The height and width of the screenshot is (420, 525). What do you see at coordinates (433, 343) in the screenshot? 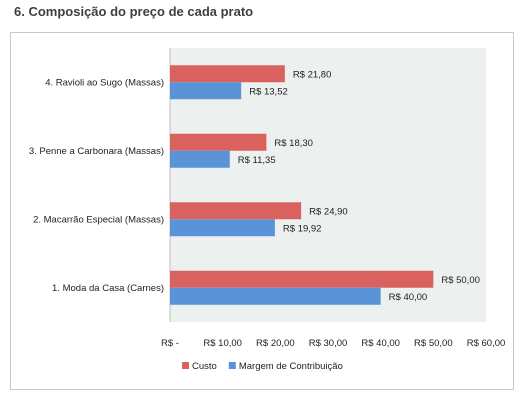
I see `x-tick-label: R$ 50,00` at bounding box center [433, 343].